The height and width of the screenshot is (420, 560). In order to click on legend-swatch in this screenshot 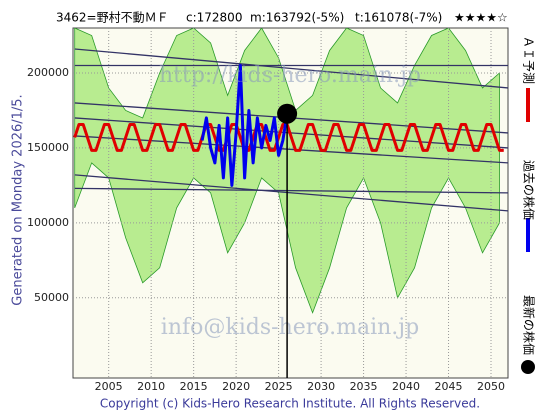, I will do `click(528, 367)`.